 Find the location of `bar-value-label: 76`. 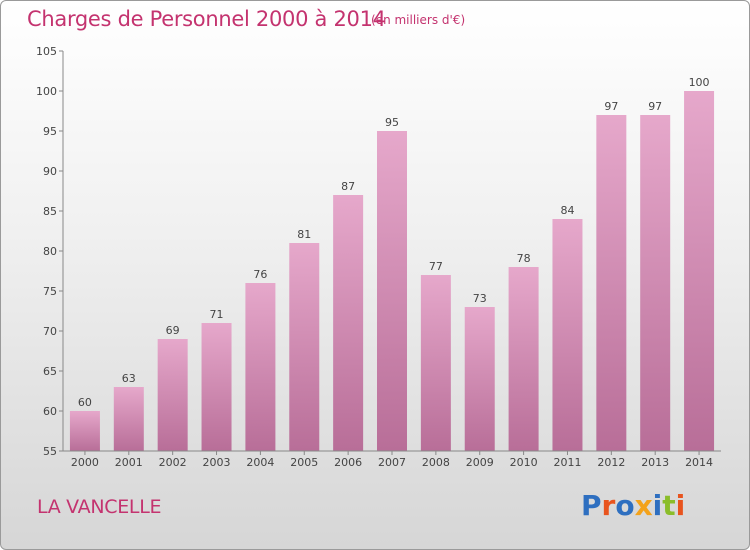

bar-value-label: 76 is located at coordinates (260, 274).